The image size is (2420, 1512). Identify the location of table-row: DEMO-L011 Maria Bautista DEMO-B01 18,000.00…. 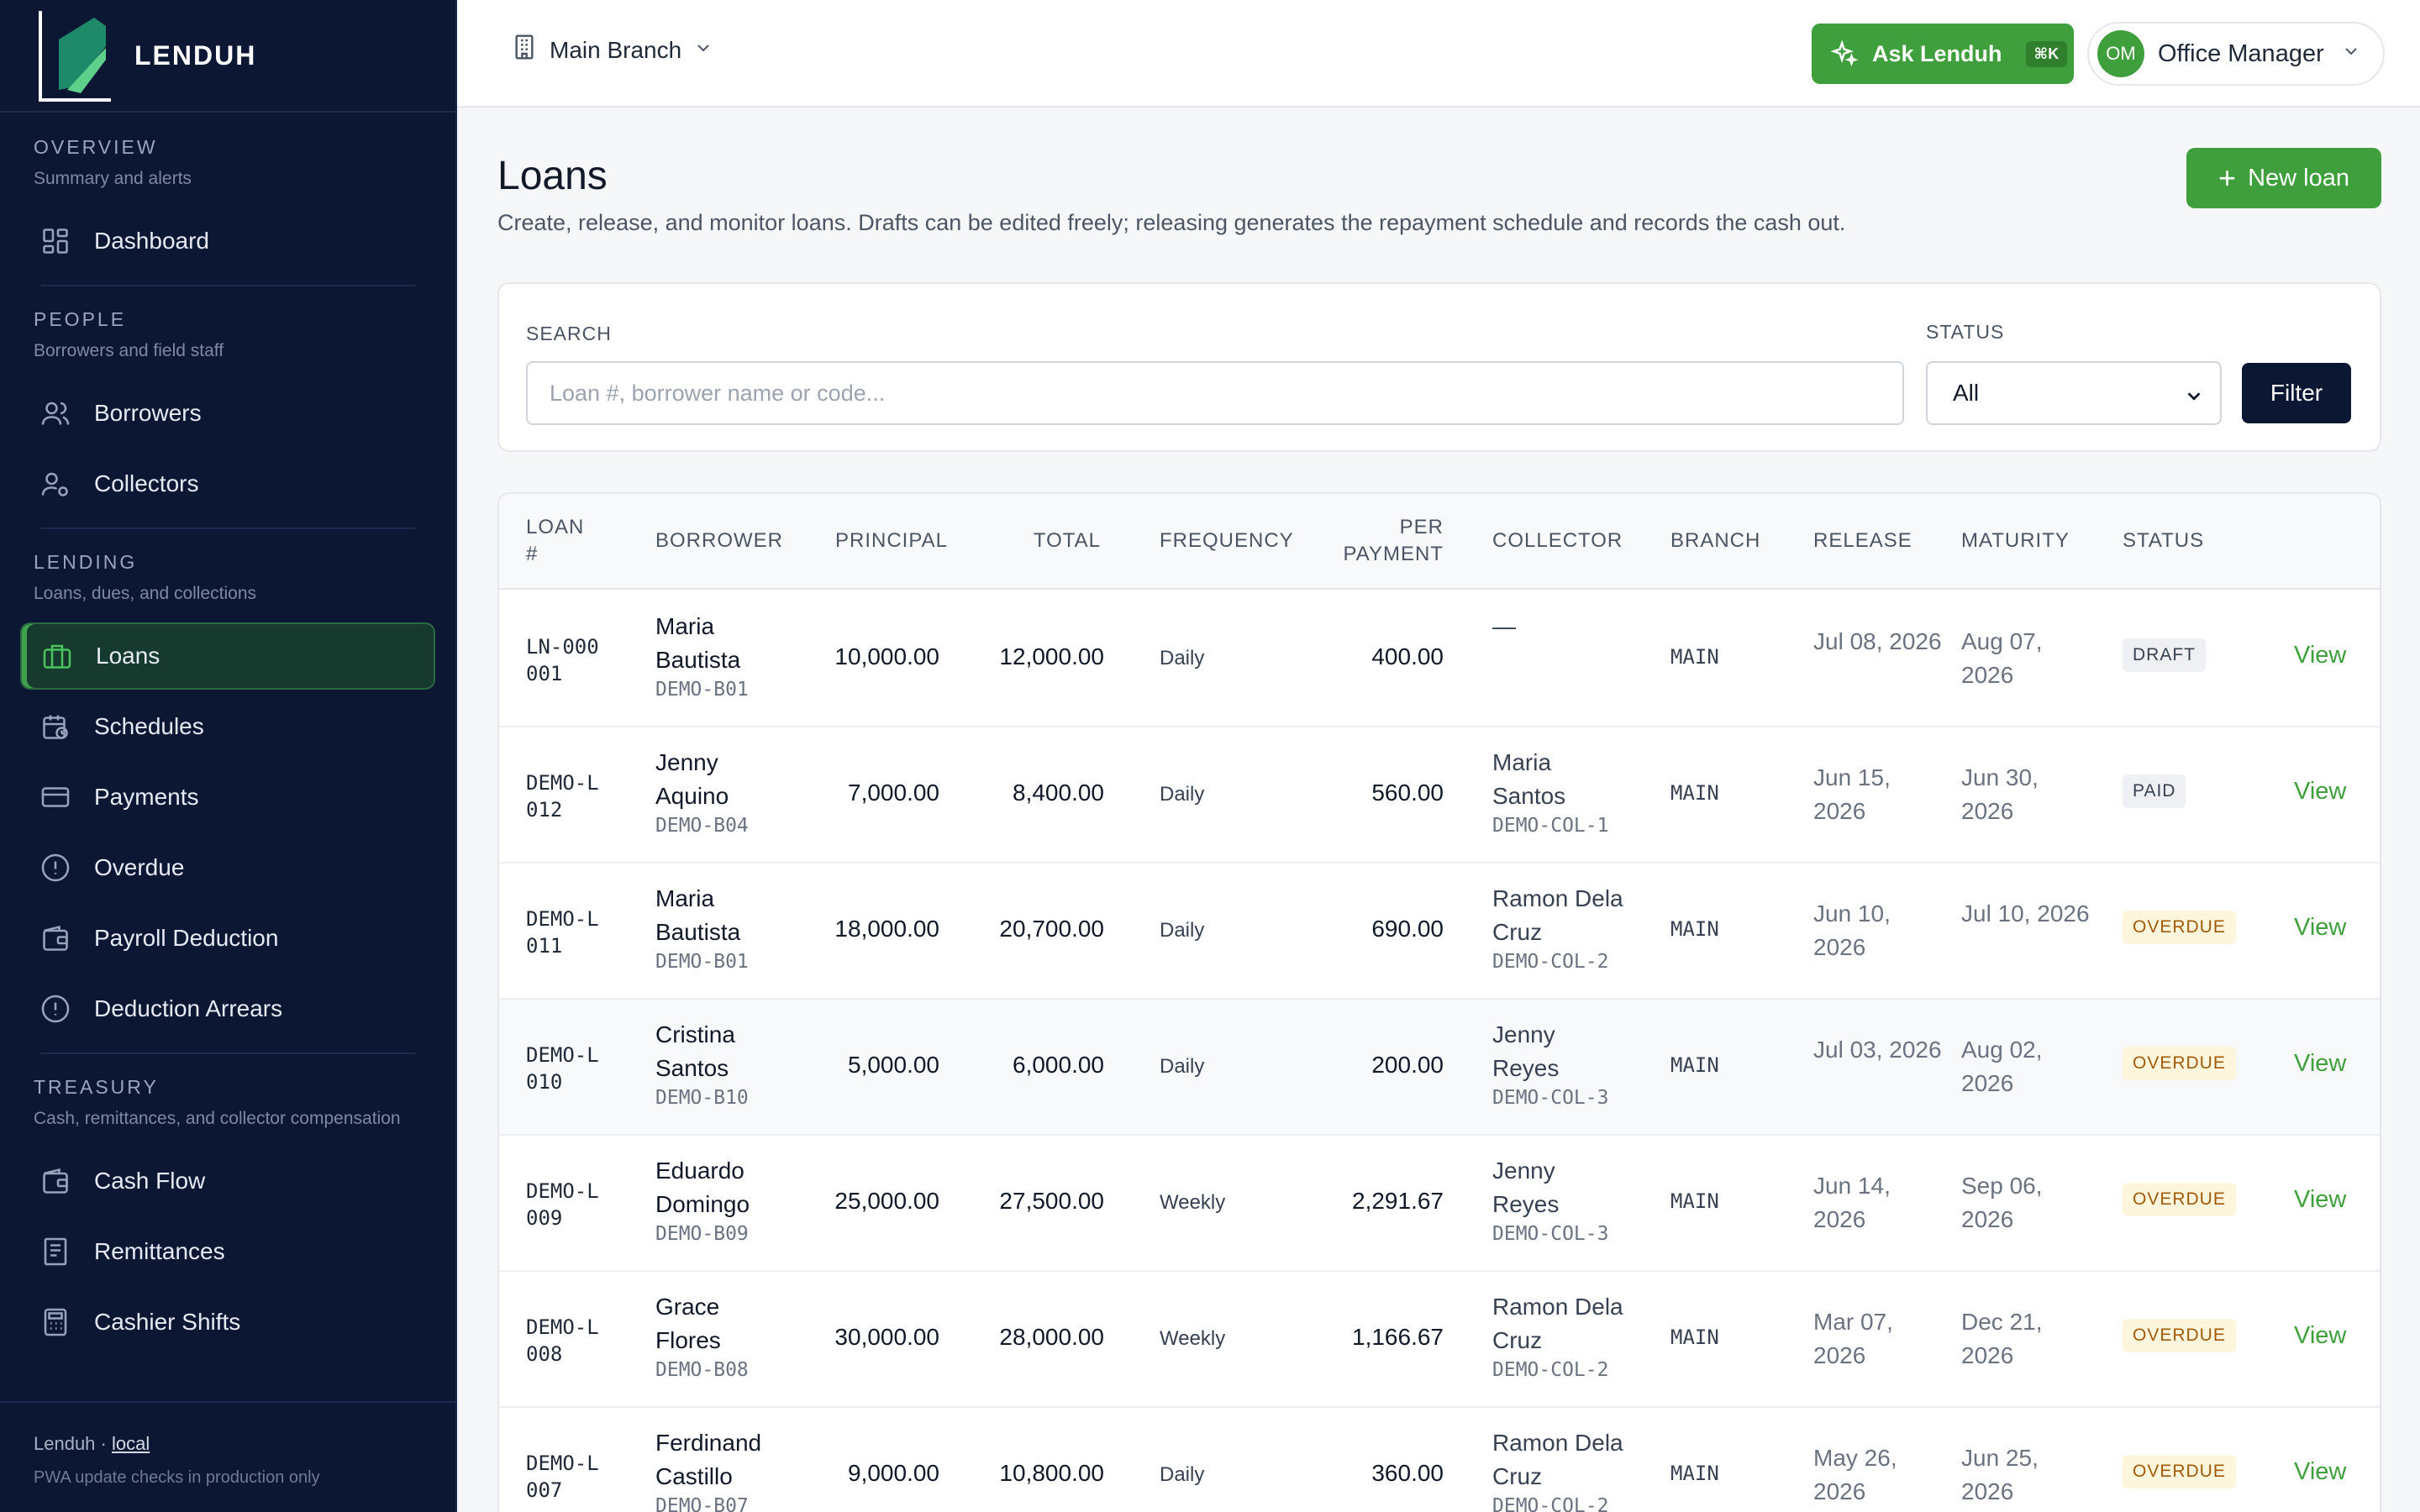
(1439, 932).